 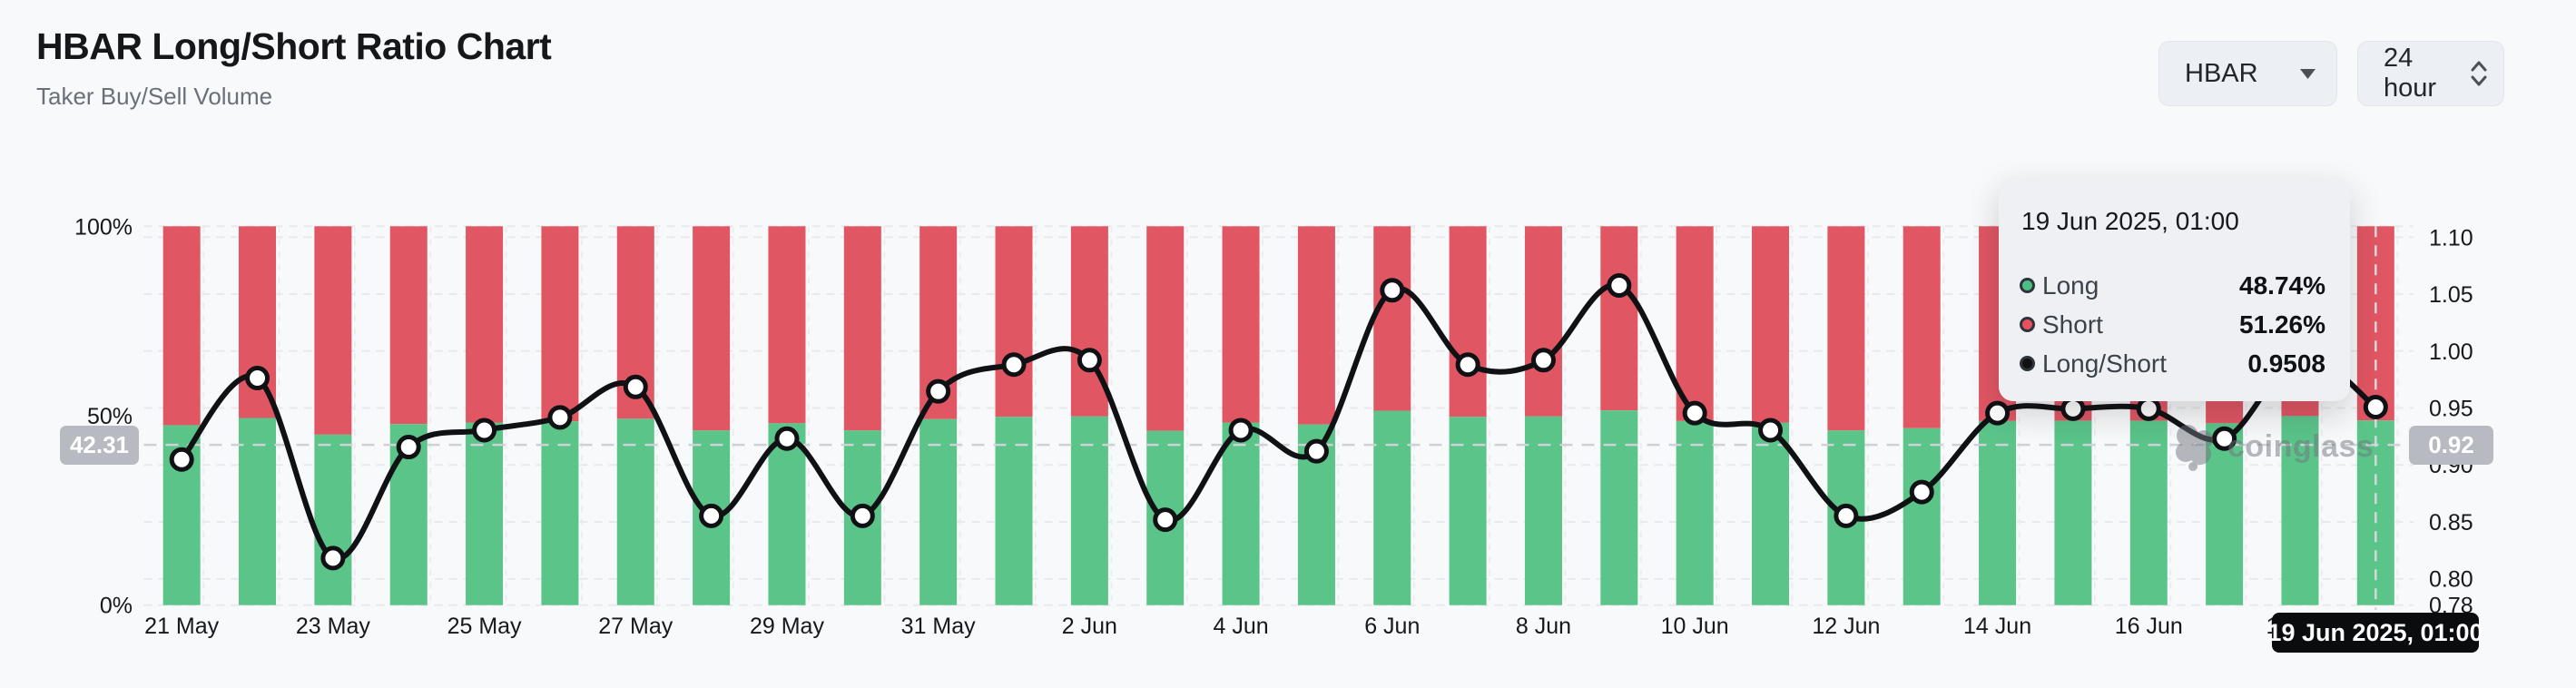 What do you see at coordinates (2375, 633) in the screenshot?
I see `crosshair-date-badge: 19 Jun 2025, 01:00` at bounding box center [2375, 633].